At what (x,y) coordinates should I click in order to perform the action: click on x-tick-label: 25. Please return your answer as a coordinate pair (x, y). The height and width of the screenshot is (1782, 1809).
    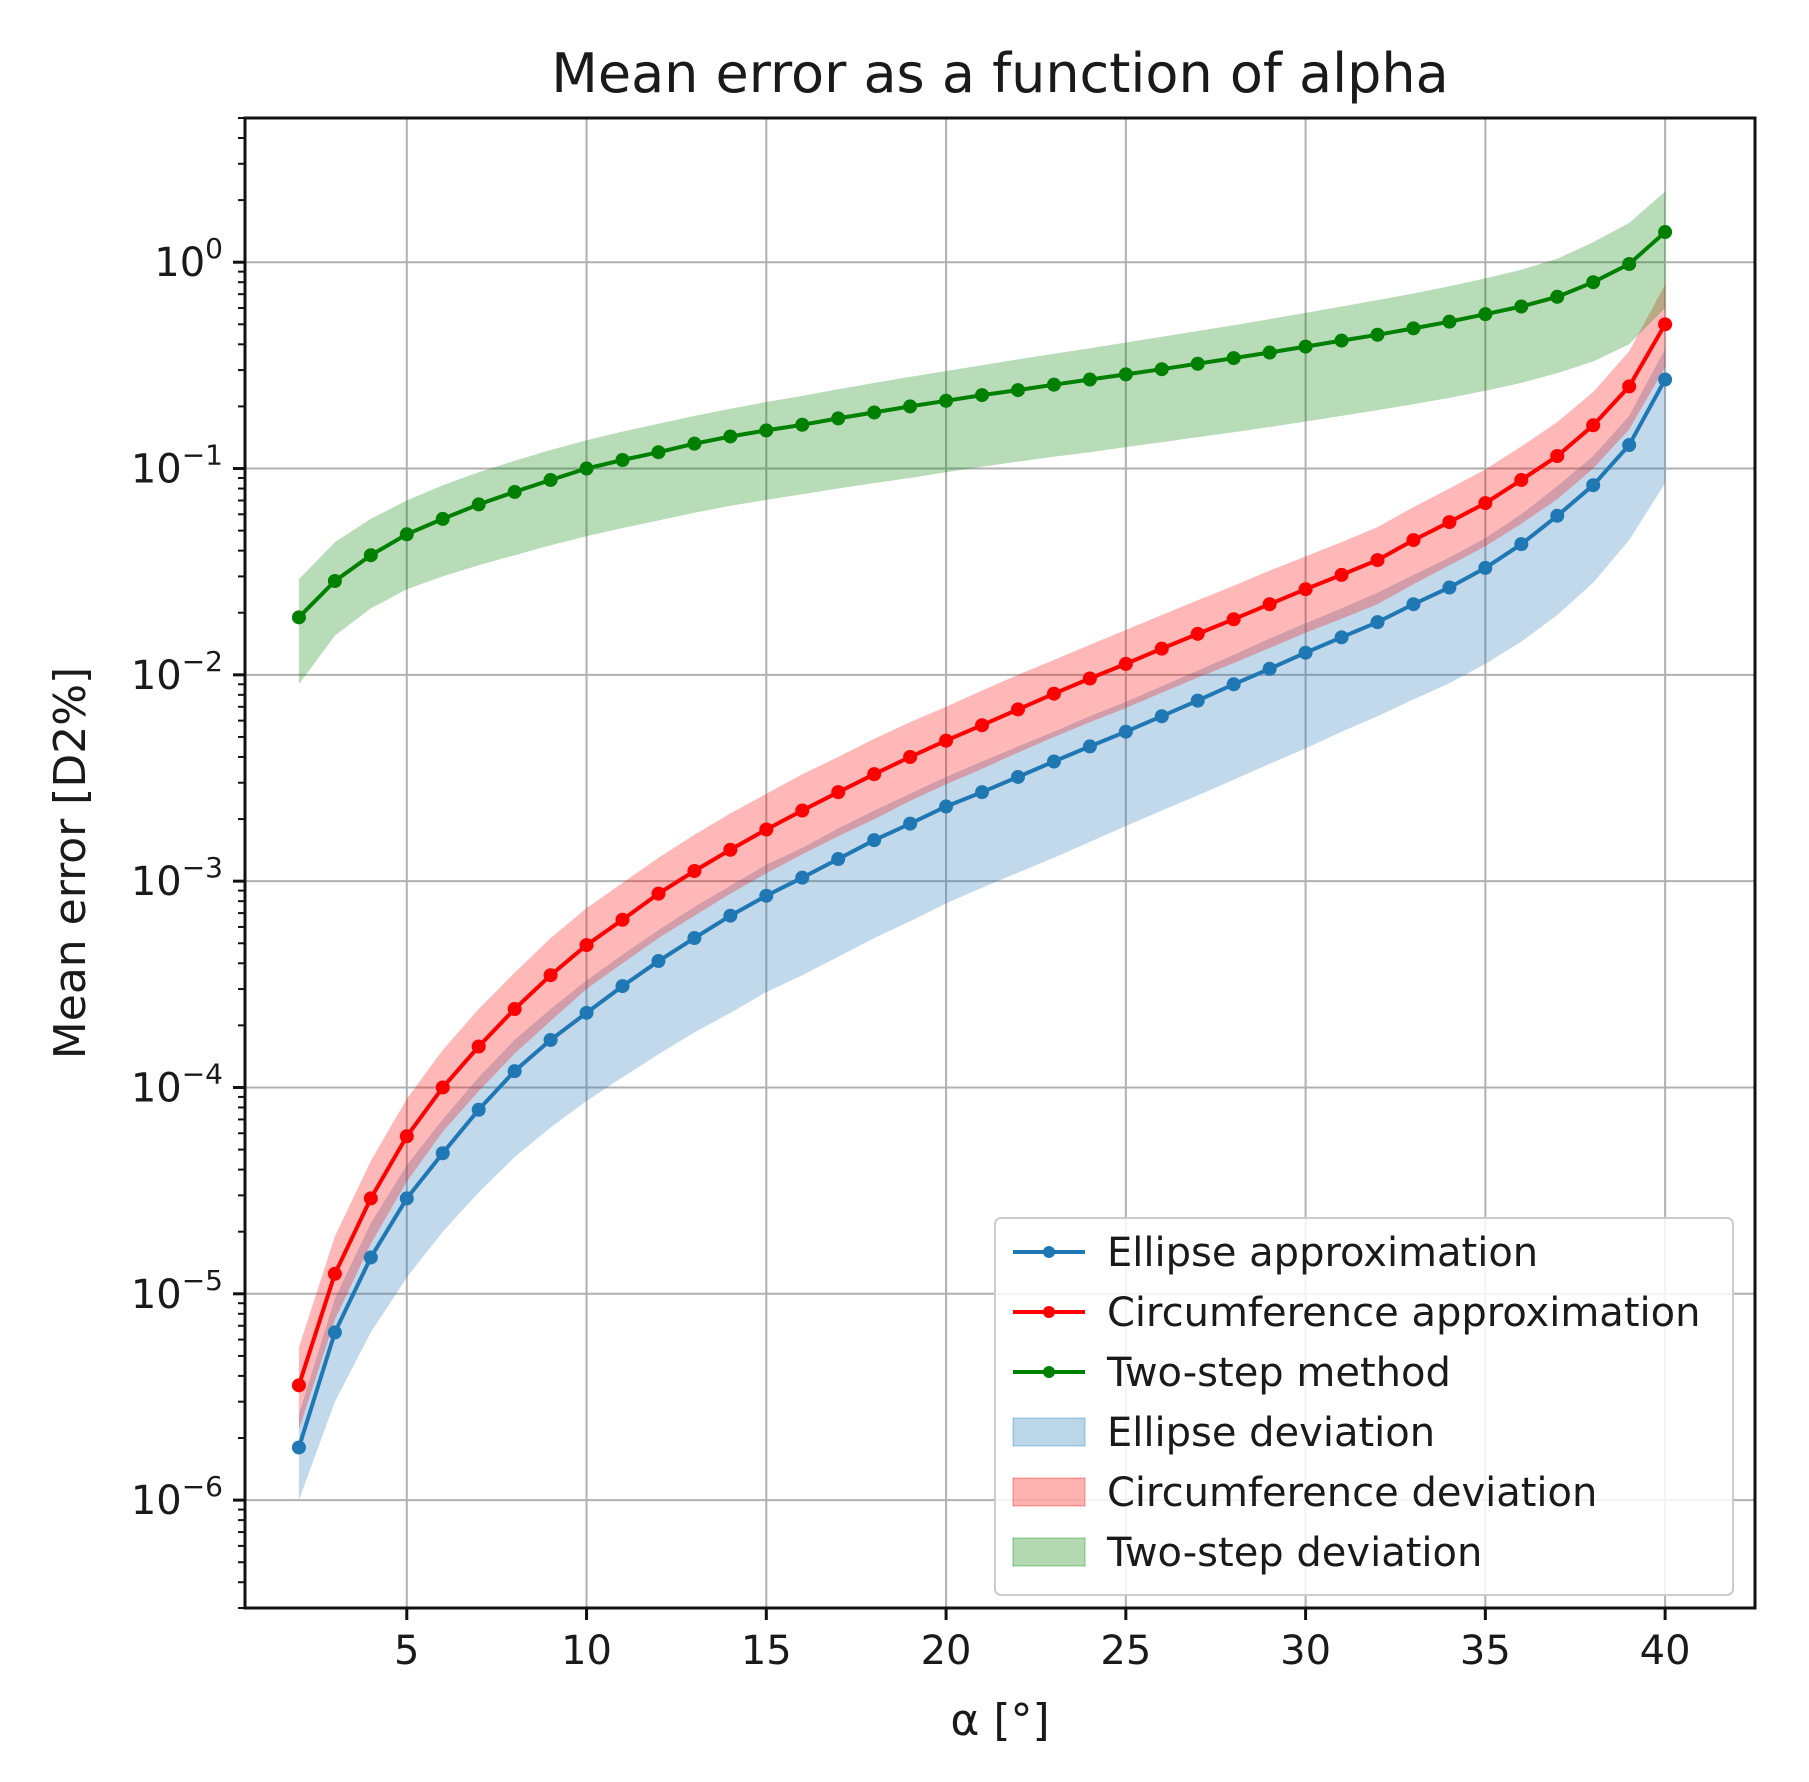
    Looking at the image, I should click on (1125, 1651).